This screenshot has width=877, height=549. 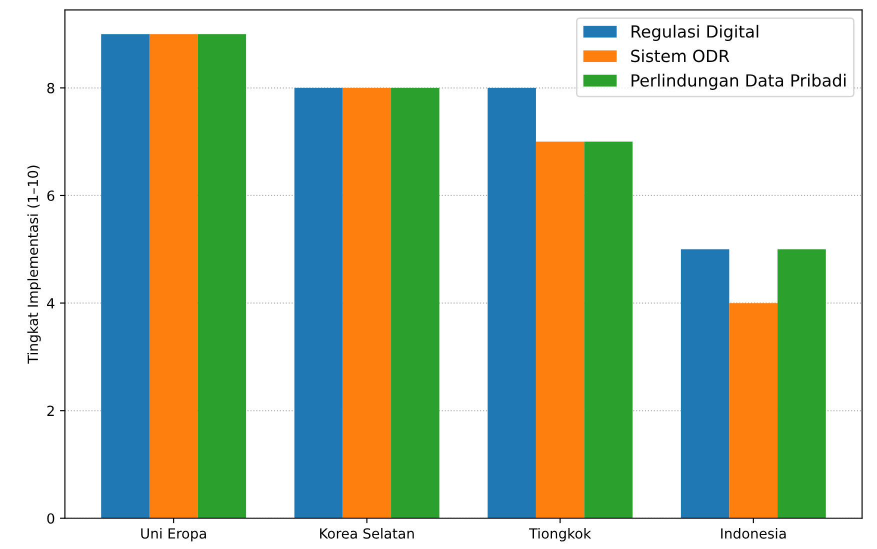 What do you see at coordinates (753, 533) in the screenshot?
I see `x-tick-label: Indonesia` at bounding box center [753, 533].